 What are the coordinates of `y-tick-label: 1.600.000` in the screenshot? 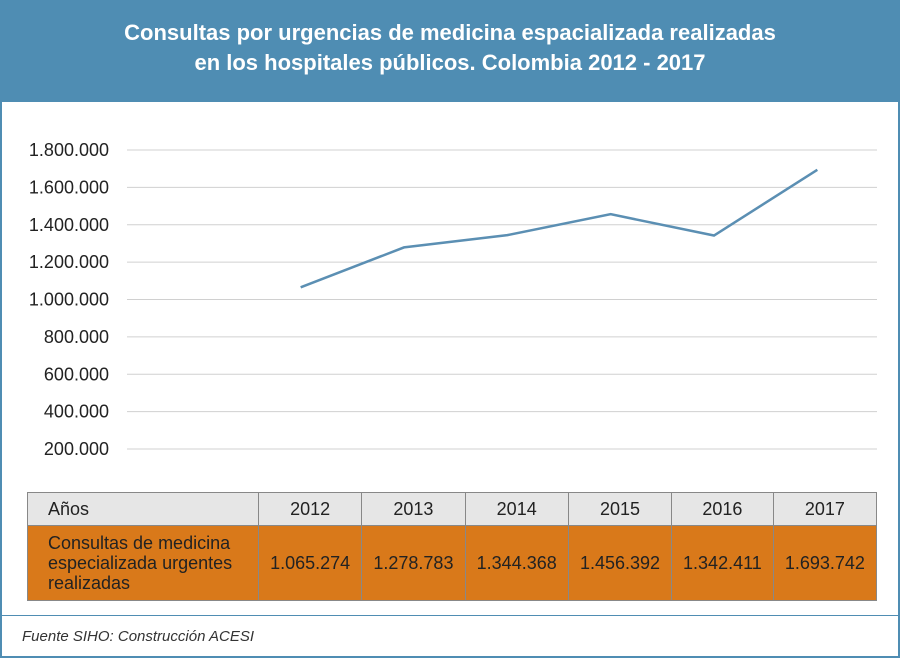 It's located at (69, 187).